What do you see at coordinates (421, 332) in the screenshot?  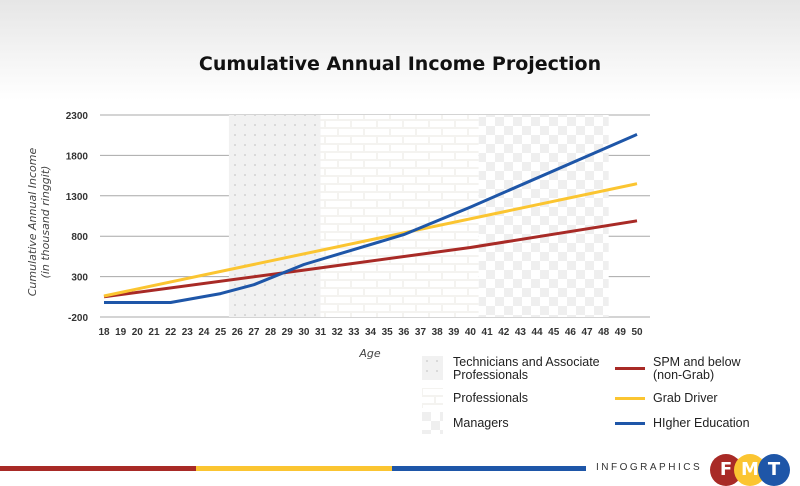 I see `x-tick-label: 37` at bounding box center [421, 332].